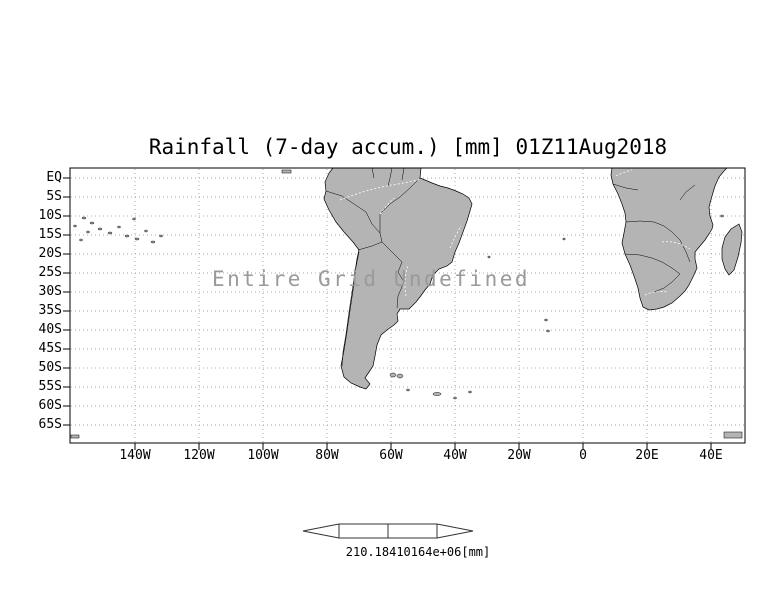 The height and width of the screenshot is (612, 784). I want to click on y-tick-label: 35S, so click(50, 310).